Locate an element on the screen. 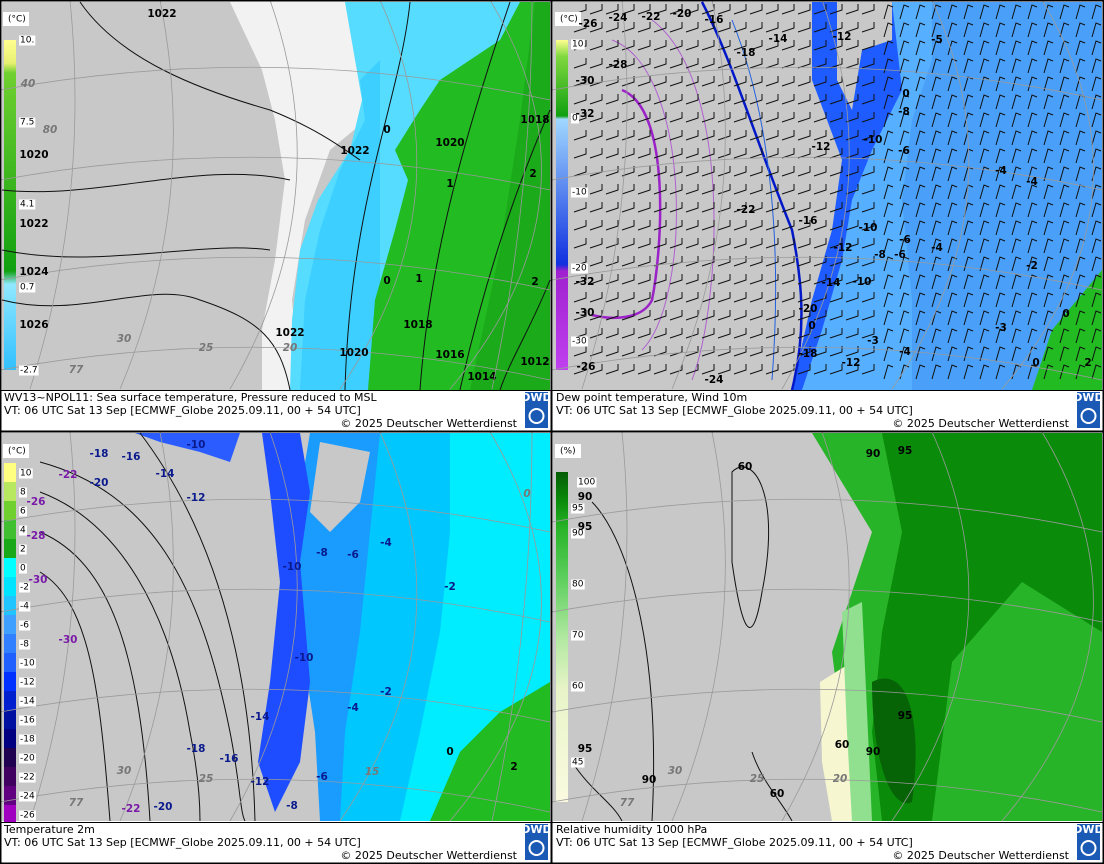 The width and height of the screenshot is (1104, 864). legend-label: -10 is located at coordinates (579, 193).